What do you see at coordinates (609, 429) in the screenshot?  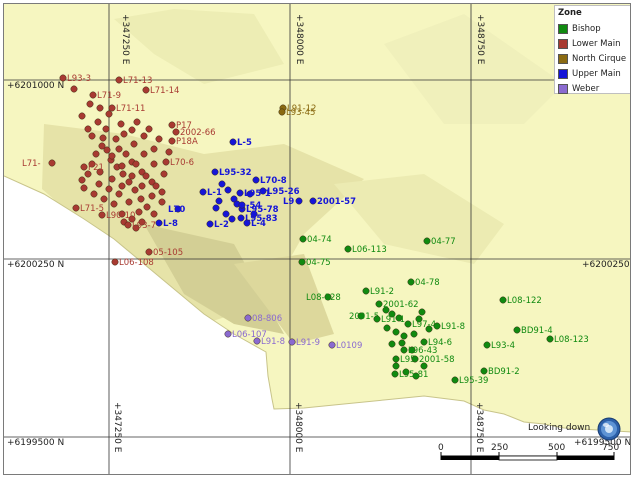 I see `globe-icon` at bounding box center [609, 429].